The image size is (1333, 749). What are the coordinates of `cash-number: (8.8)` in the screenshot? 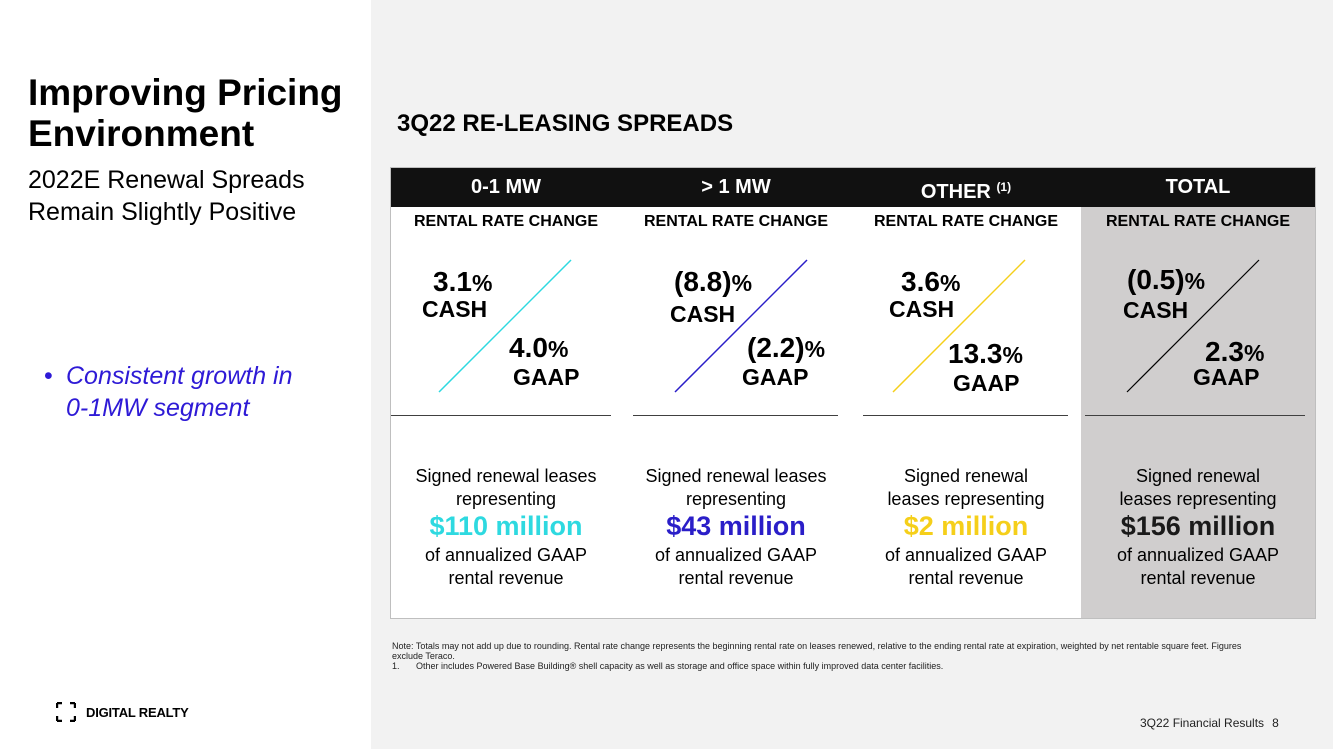 It's located at (703, 281).